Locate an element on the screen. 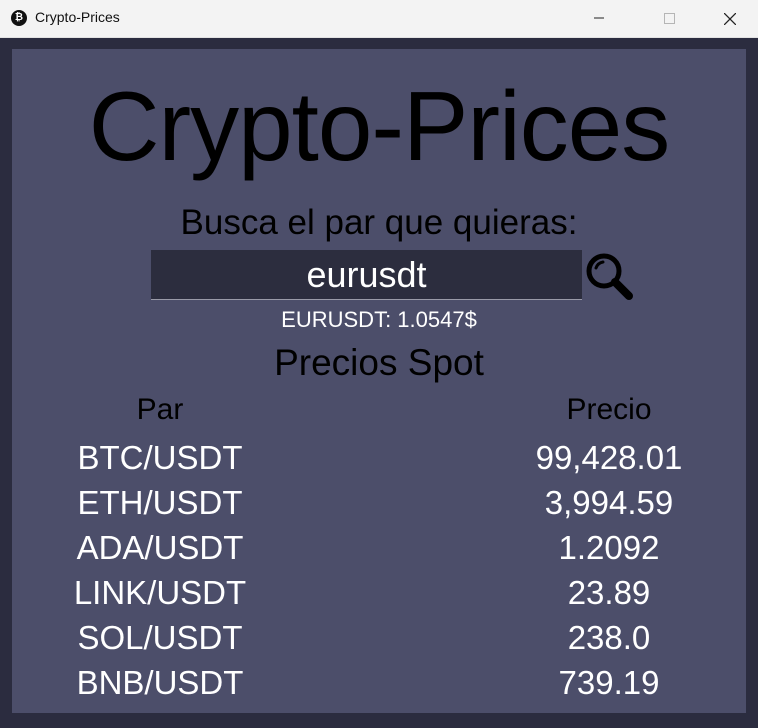 Image resolution: width=758 pixels, height=728 pixels. price-cell: 23.89 is located at coordinates (609, 592).